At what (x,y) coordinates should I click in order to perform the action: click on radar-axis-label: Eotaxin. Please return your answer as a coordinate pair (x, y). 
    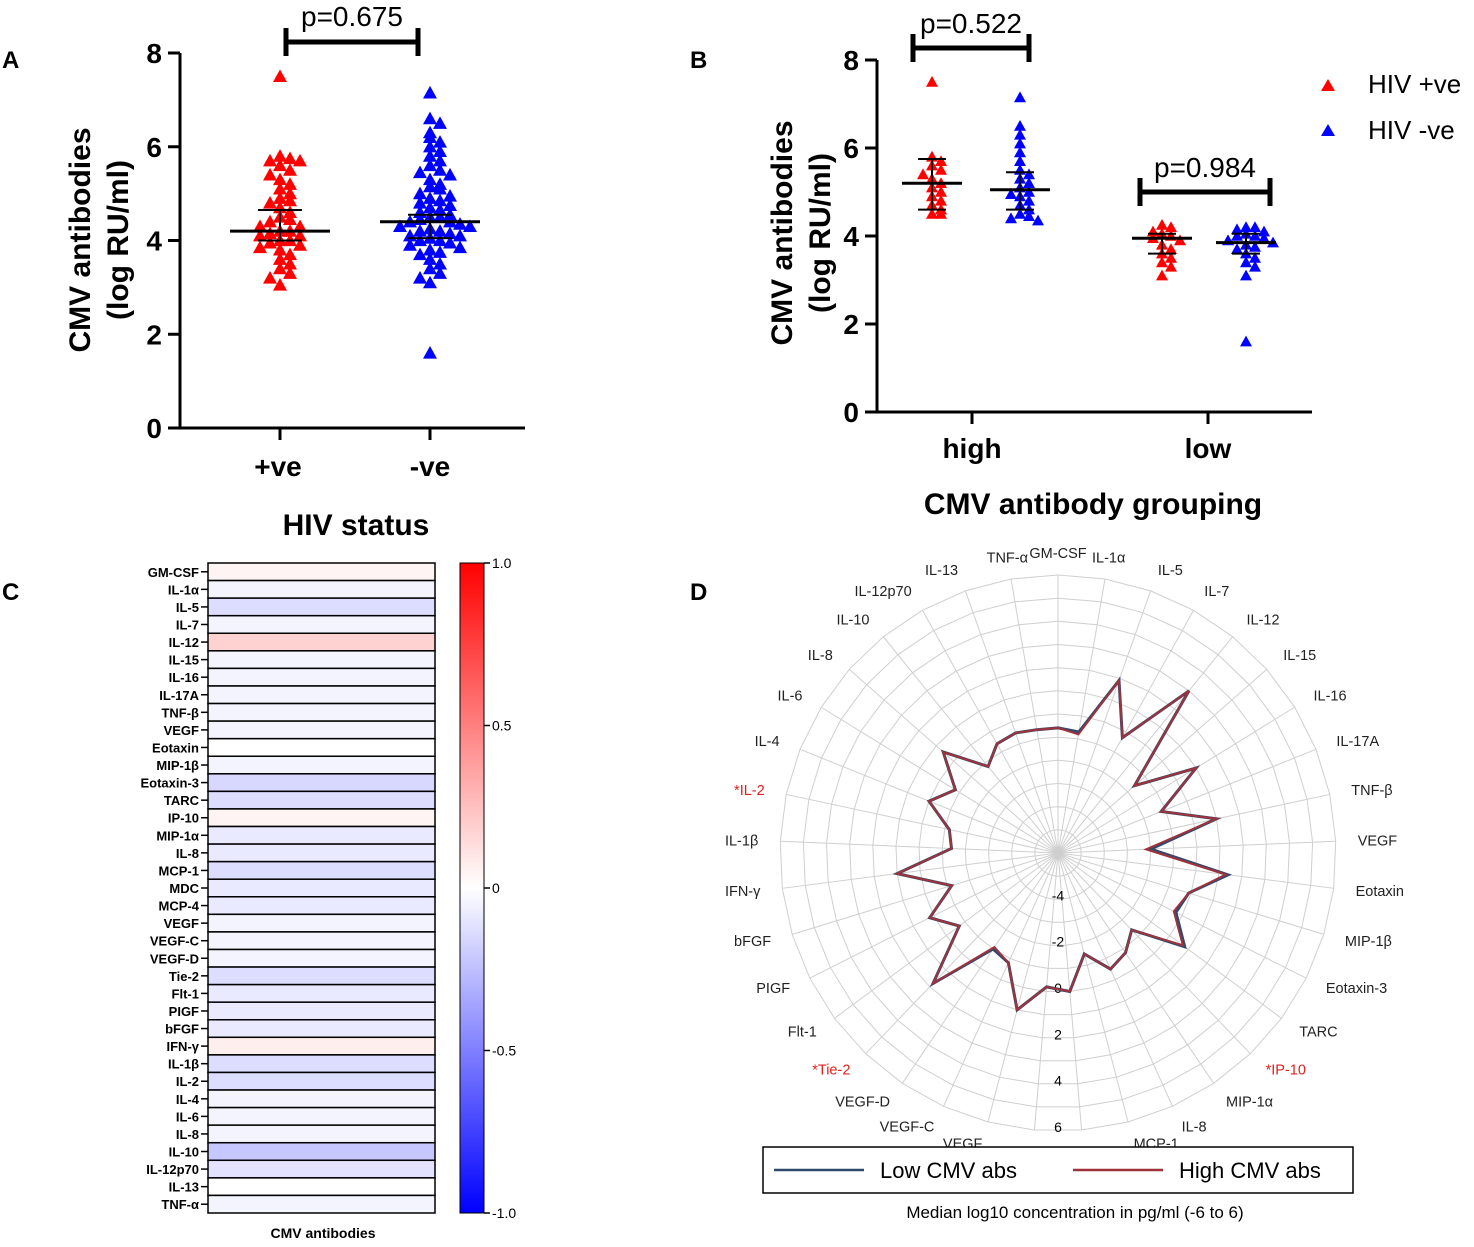
    Looking at the image, I should click on (1380, 892).